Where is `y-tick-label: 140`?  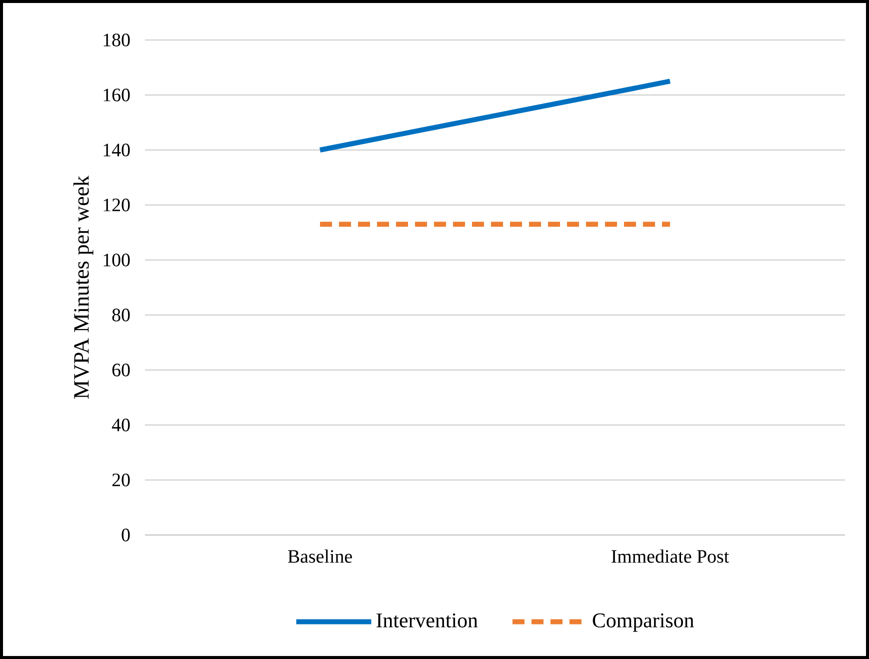
y-tick-label: 140 is located at coordinates (117, 150).